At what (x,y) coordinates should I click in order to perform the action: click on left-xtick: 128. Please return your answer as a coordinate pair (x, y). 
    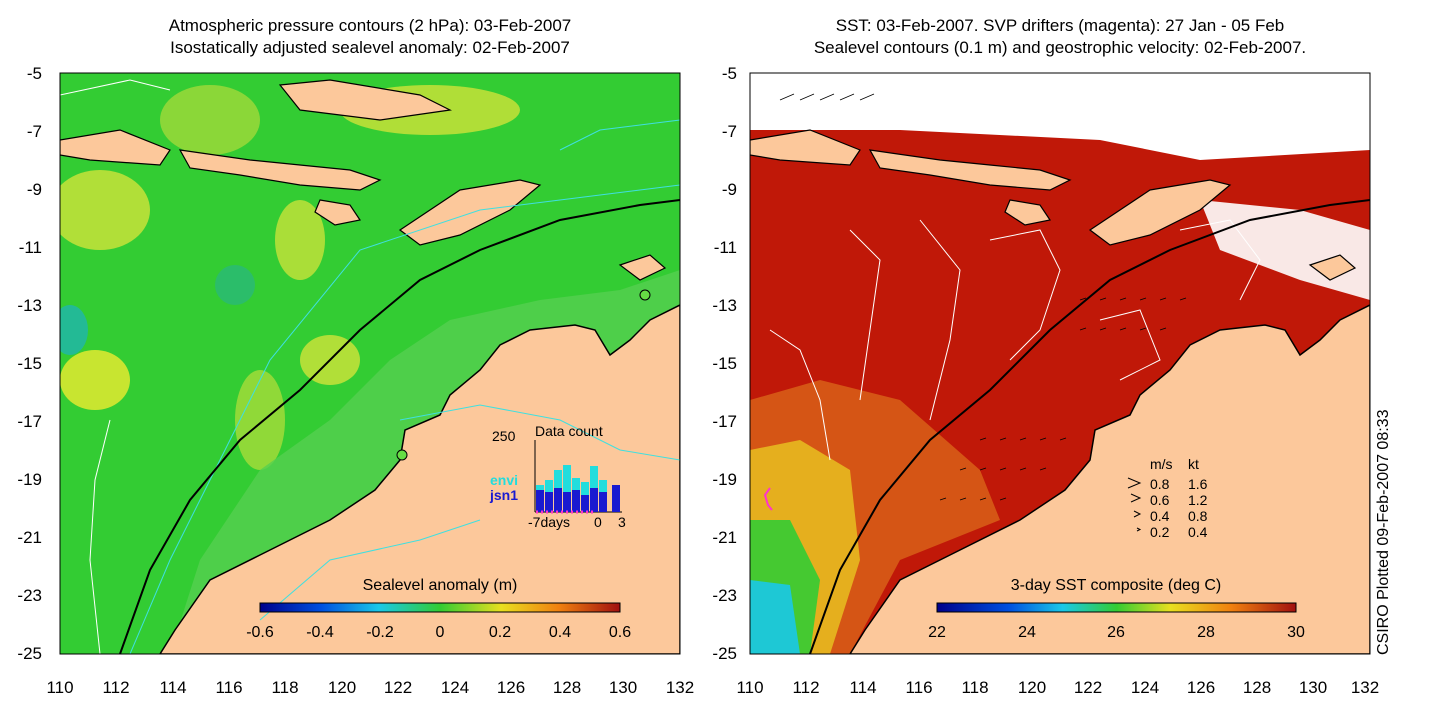
    Looking at the image, I should click on (567, 687).